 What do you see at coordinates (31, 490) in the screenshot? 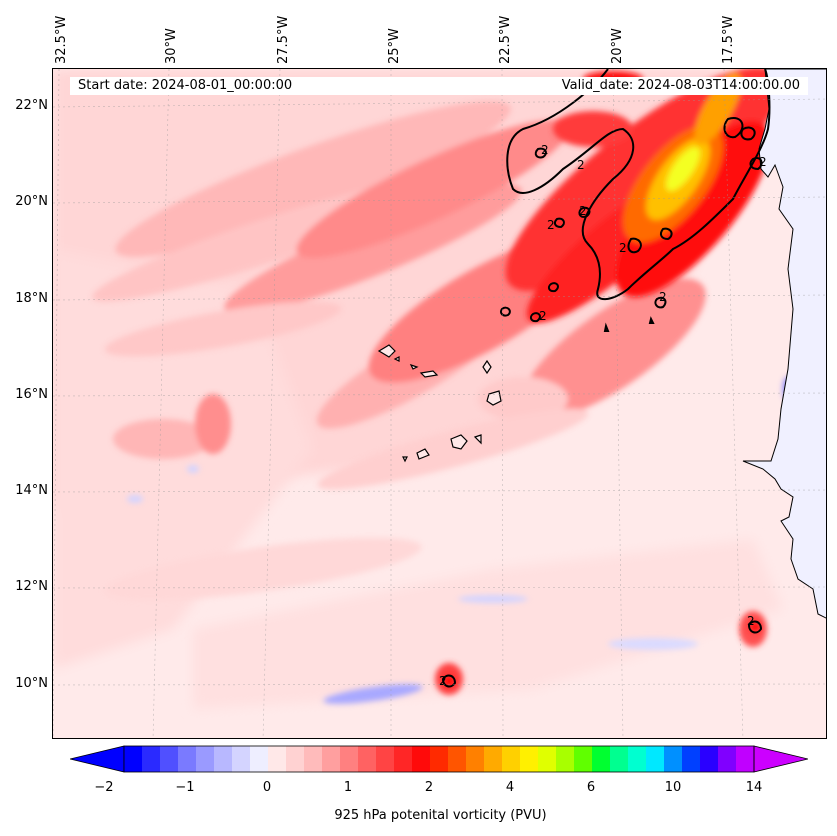
I see `lat-label-14n: 14°N` at bounding box center [31, 490].